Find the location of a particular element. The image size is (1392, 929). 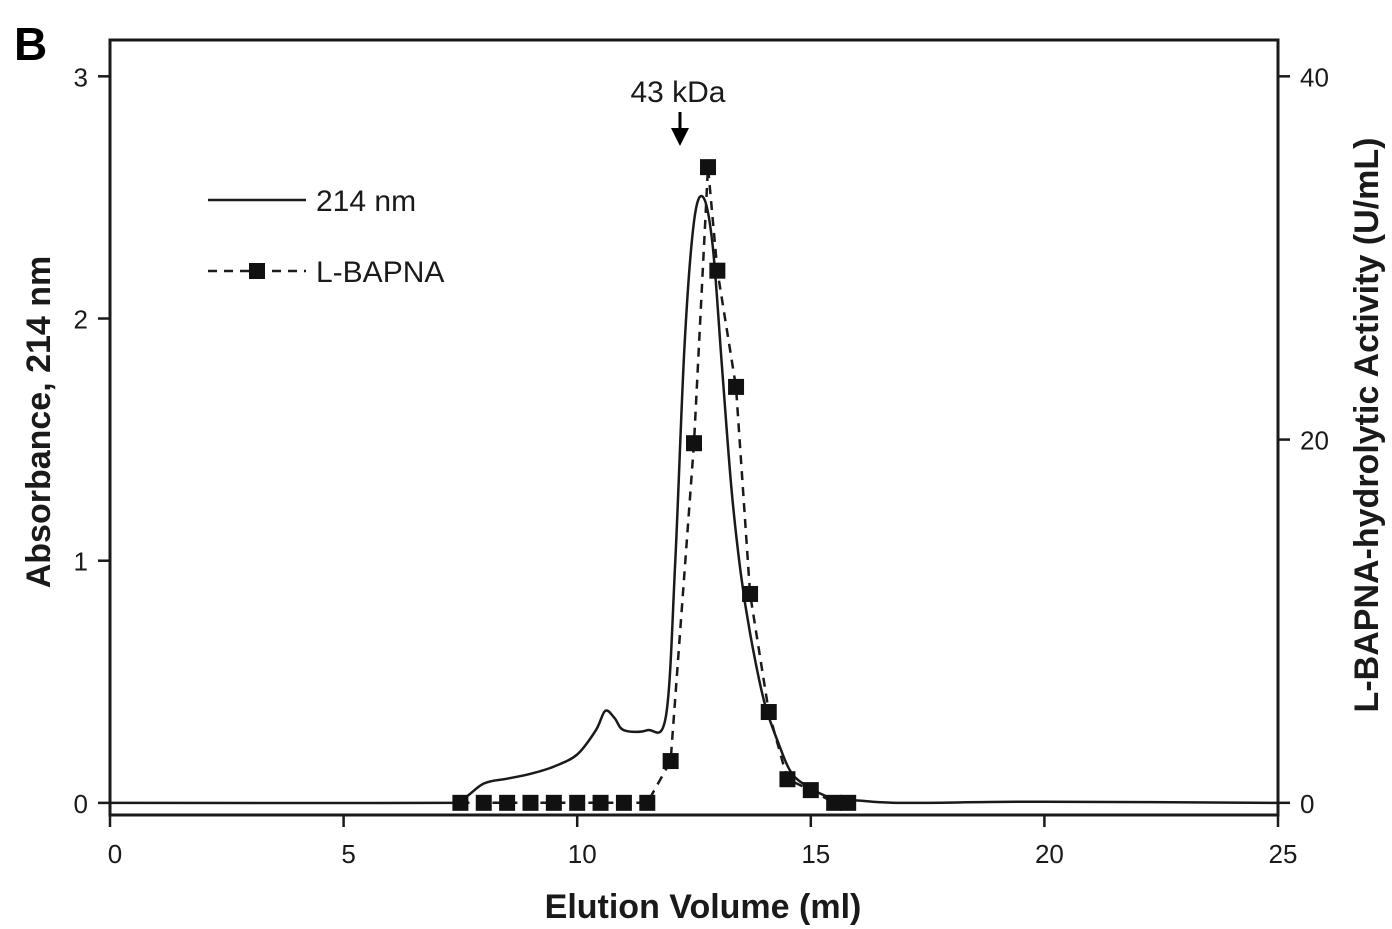

x-axis: 0 5 10 15 20 25 is located at coordinates (703, 842).